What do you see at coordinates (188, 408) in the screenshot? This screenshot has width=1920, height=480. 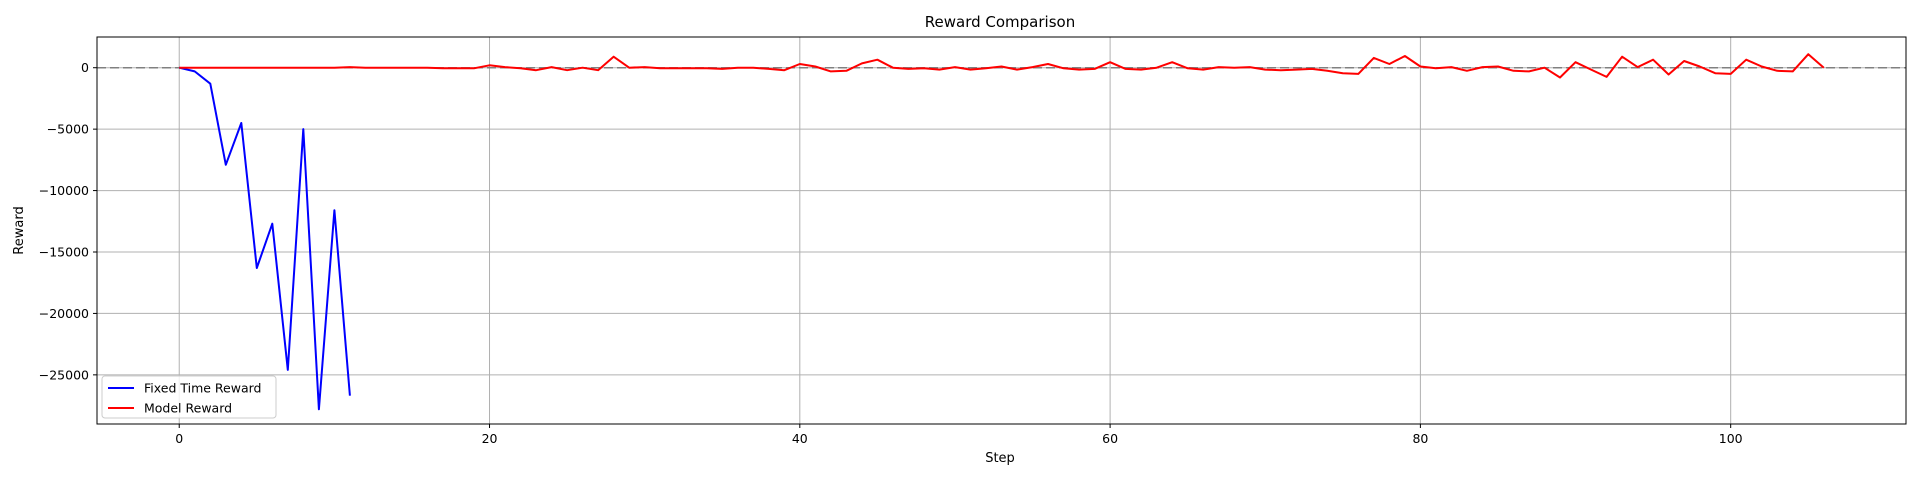 I see `legend-label: Model Reward` at bounding box center [188, 408].